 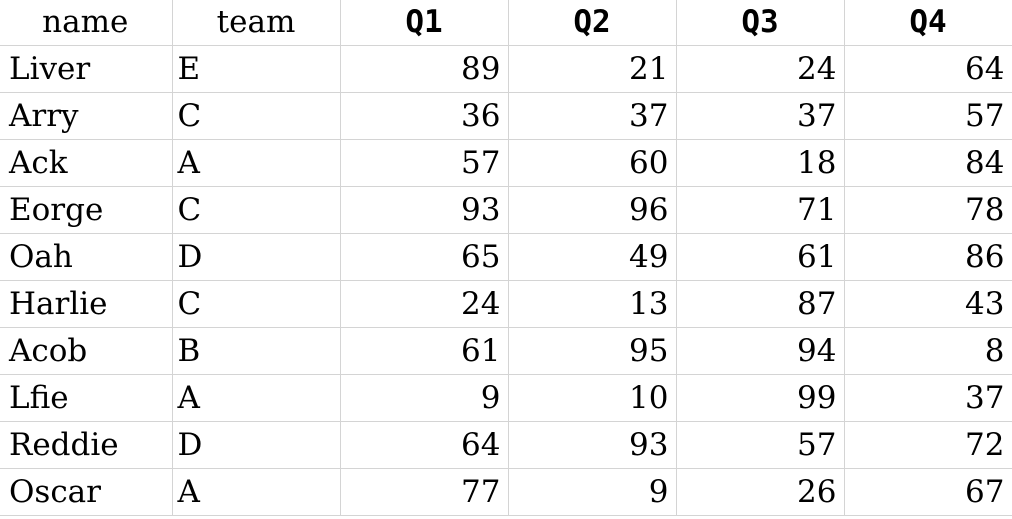 I want to click on table-row: Eorge C 93 96 71 78, so click(x=506, y=210).